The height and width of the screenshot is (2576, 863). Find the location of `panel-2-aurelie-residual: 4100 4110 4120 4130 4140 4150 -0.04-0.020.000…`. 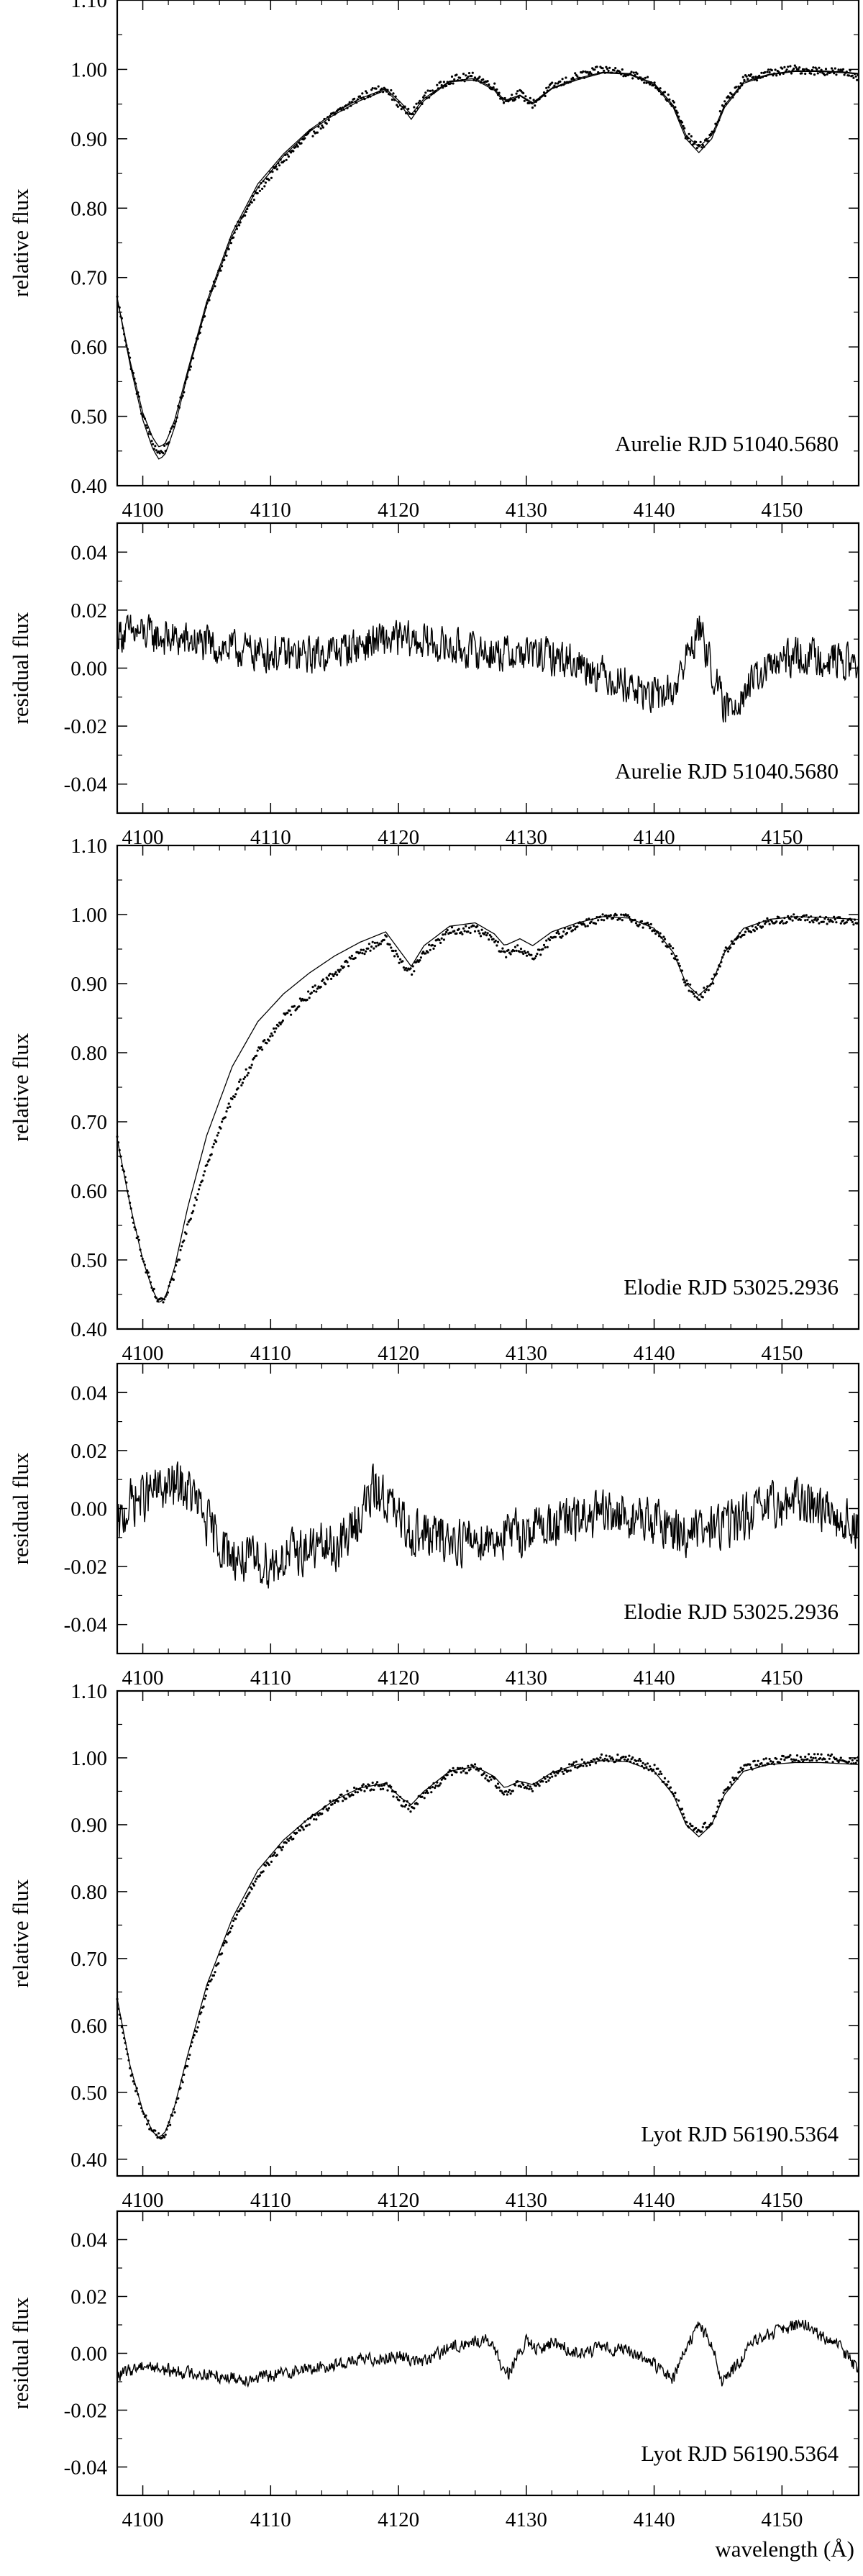

panel-2-aurelie-residual: 4100 4110 4120 4130 4140 4150 -0.04-0.020.000… is located at coordinates (434, 685).